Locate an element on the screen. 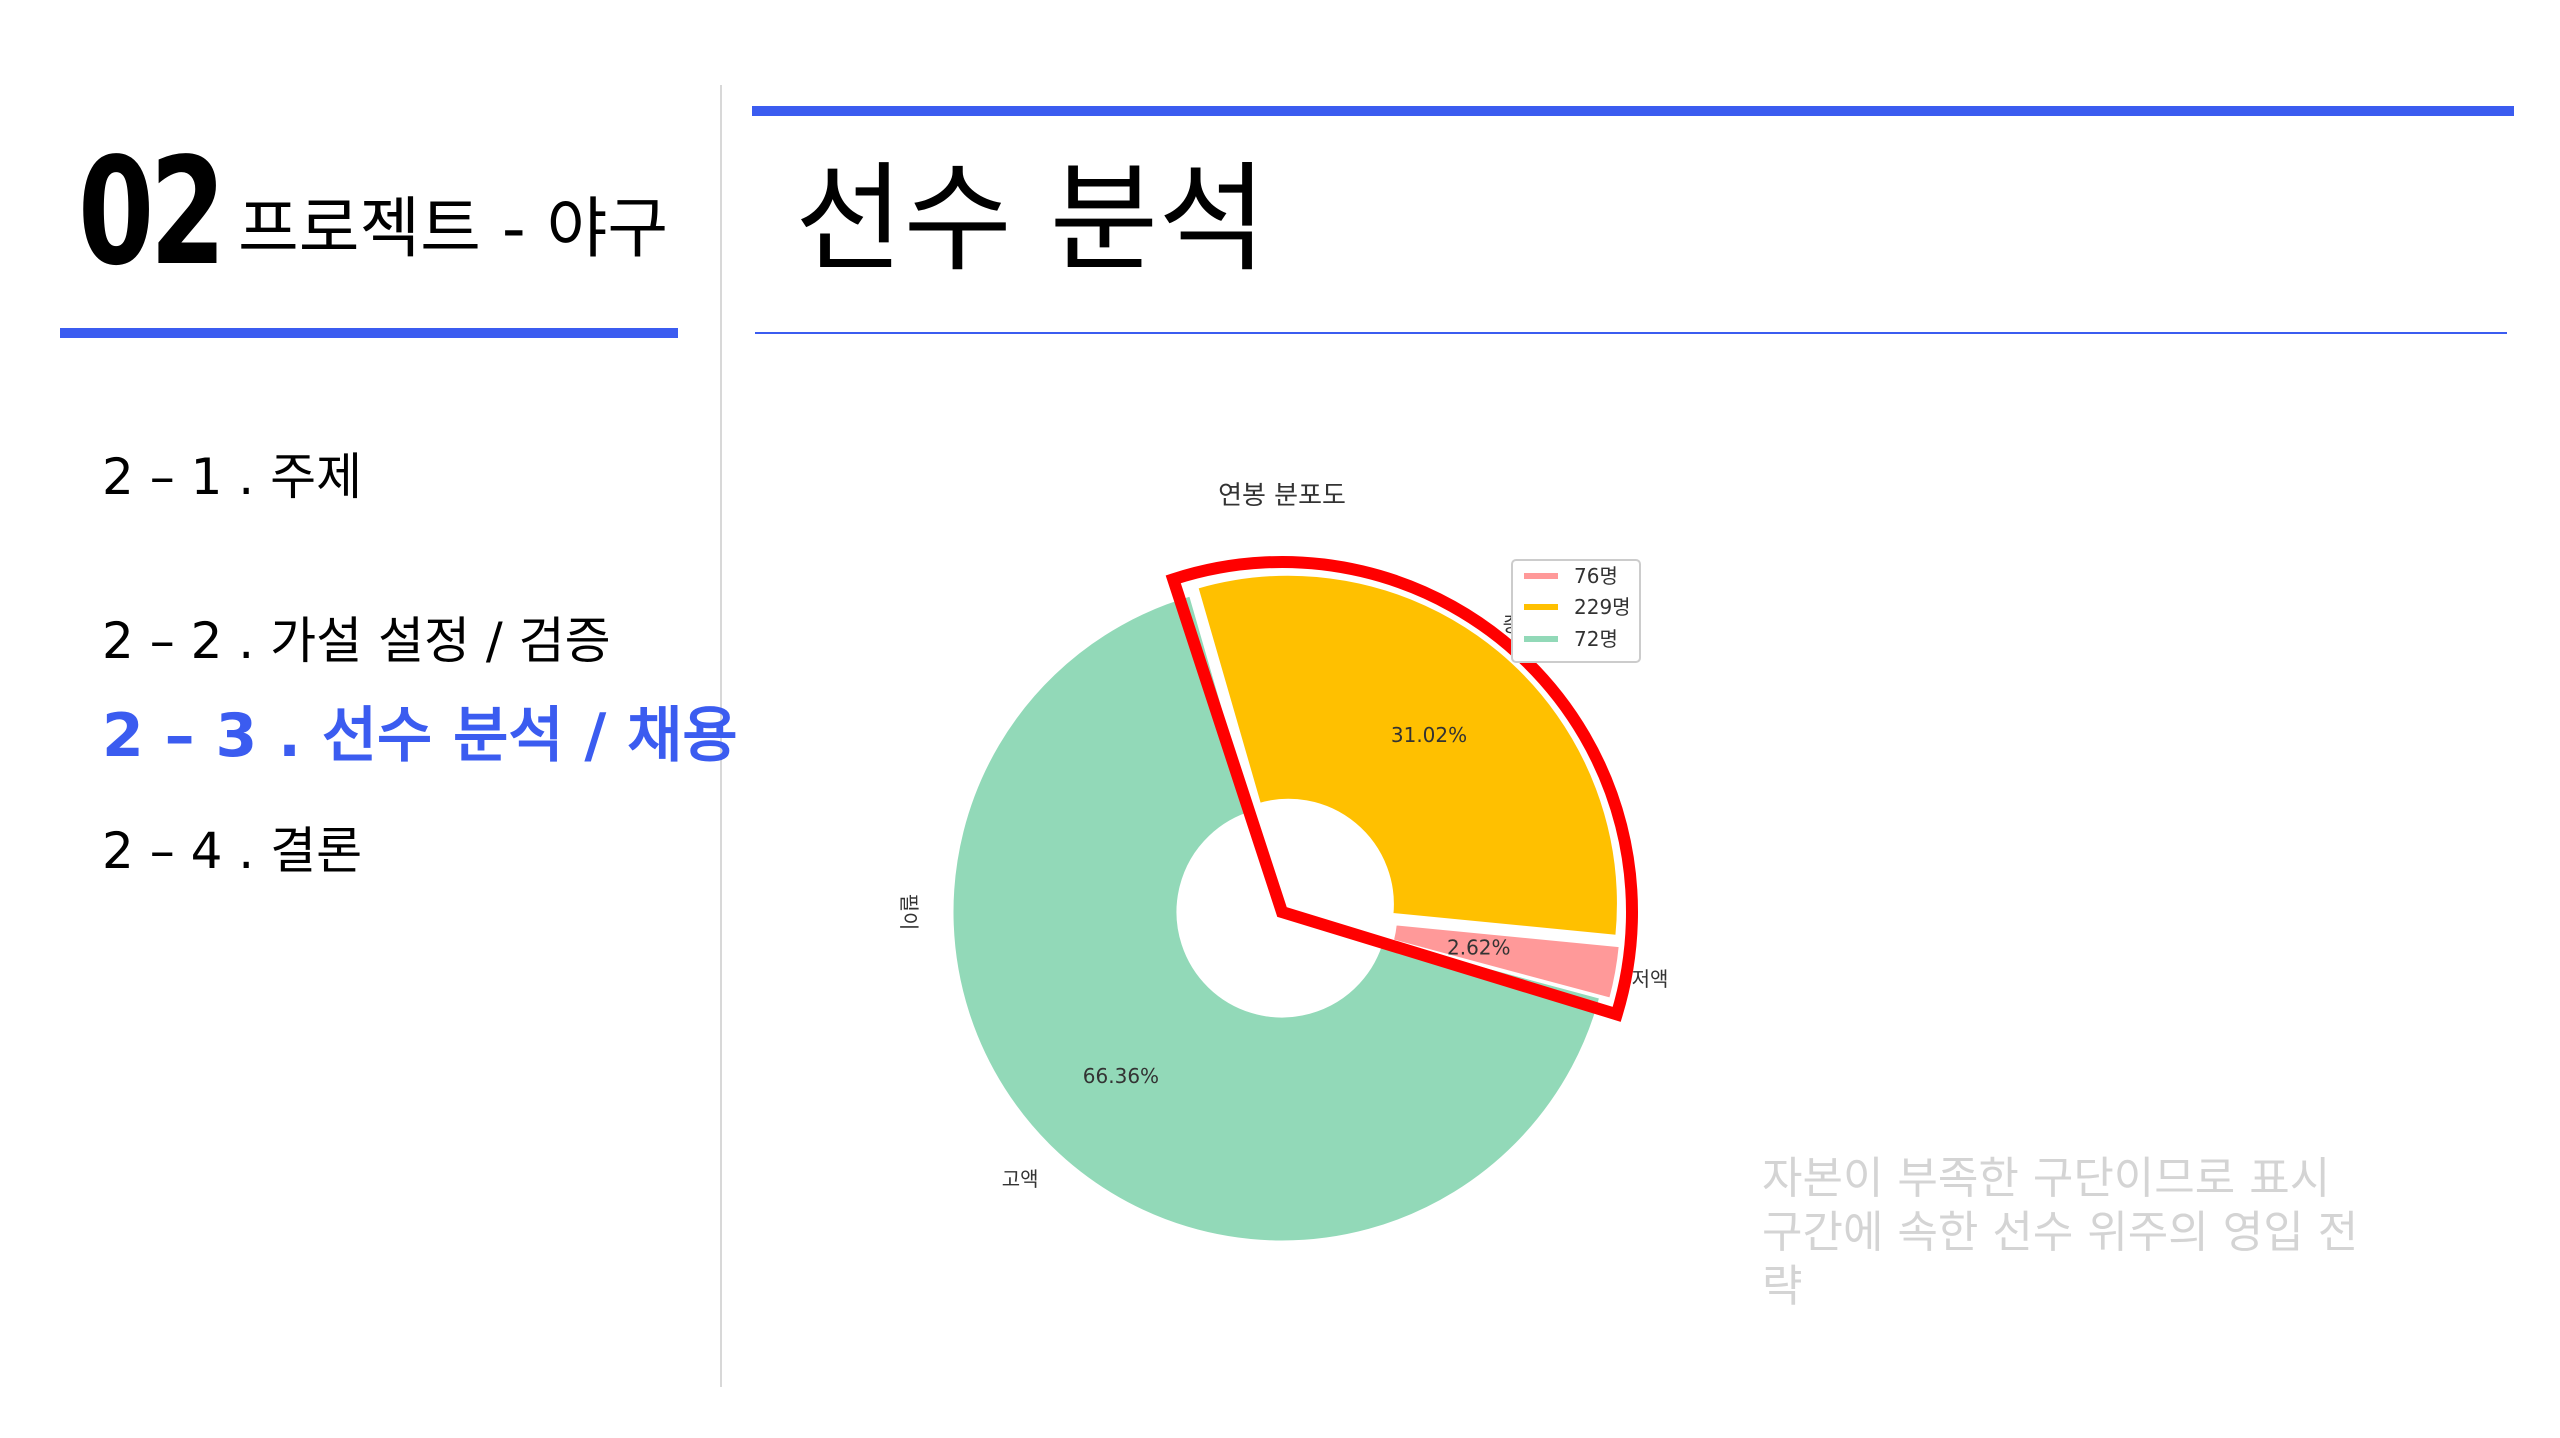 The width and height of the screenshot is (2560, 1438). category-label-high: 고액 is located at coordinates (1020, 1179).